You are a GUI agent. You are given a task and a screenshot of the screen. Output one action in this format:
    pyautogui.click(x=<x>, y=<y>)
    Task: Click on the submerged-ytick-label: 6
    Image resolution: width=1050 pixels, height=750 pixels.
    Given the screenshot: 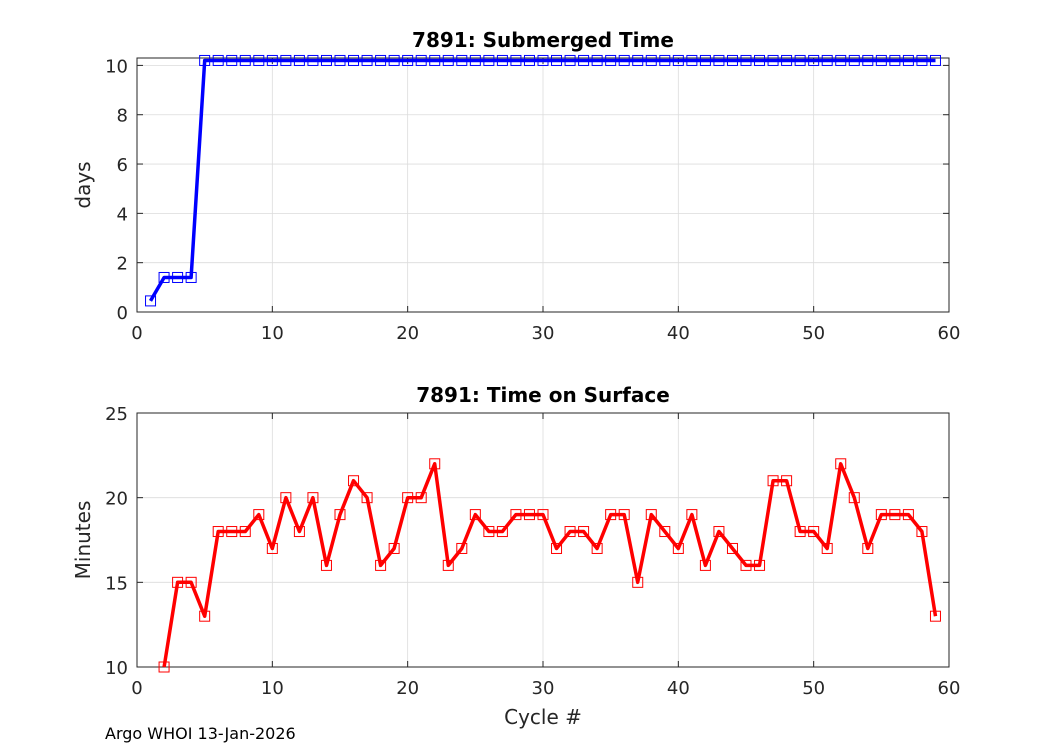 What is the action you would take?
    pyautogui.click(x=122, y=165)
    